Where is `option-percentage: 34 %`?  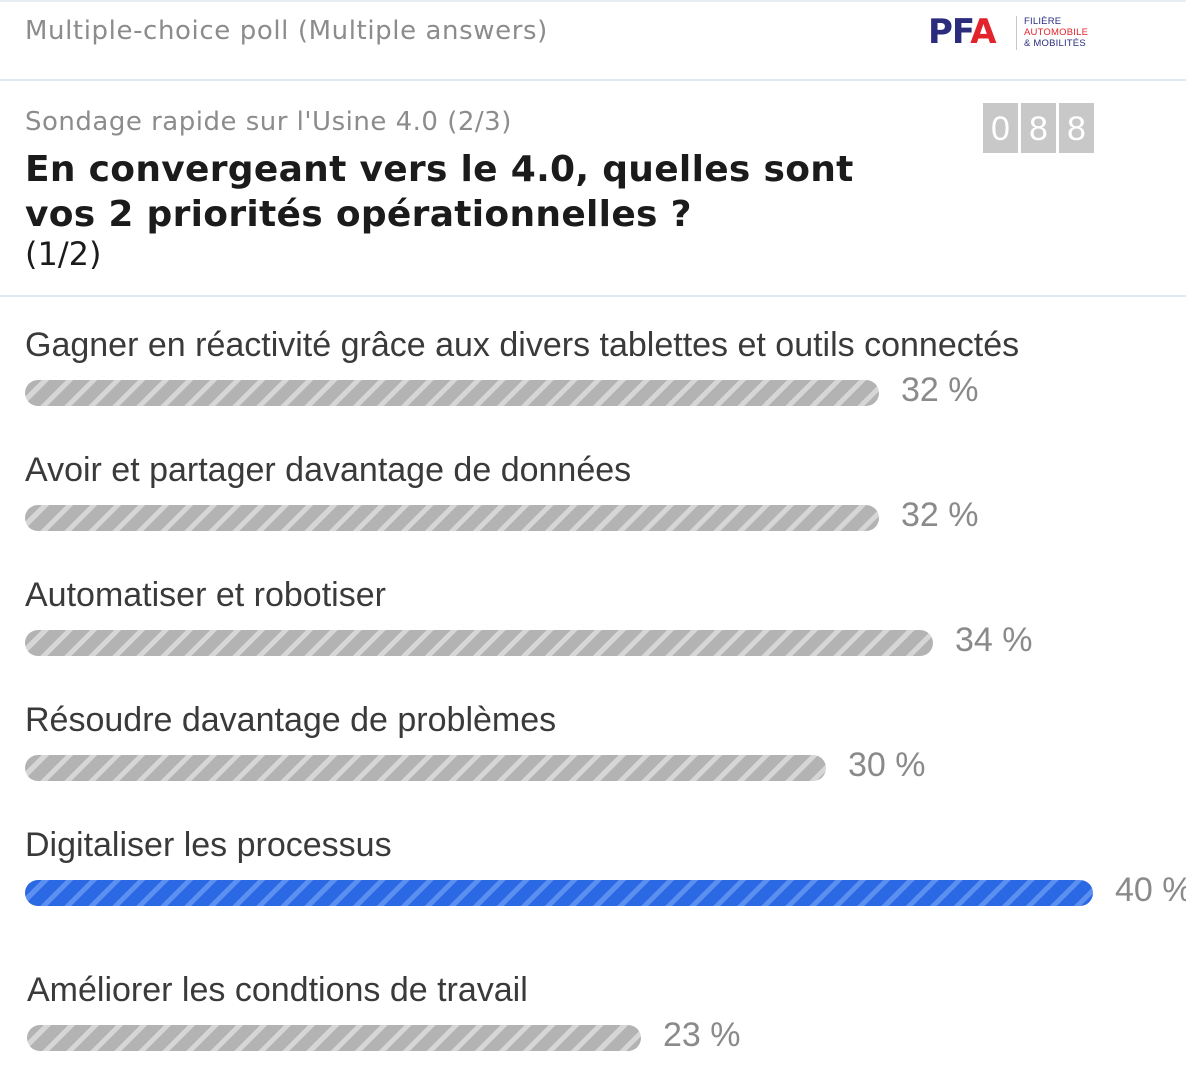 option-percentage: 34 % is located at coordinates (994, 640).